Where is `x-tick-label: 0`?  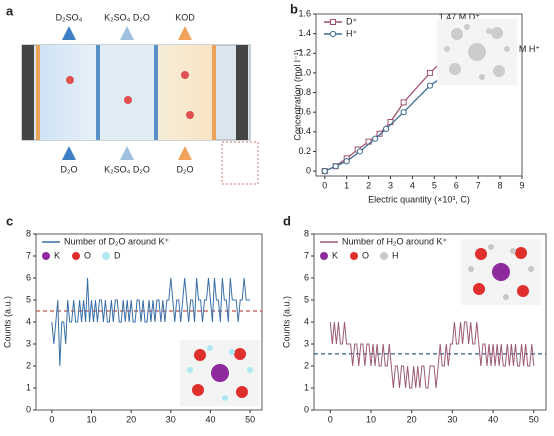 x-tick-label: 0 is located at coordinates (324, 185).